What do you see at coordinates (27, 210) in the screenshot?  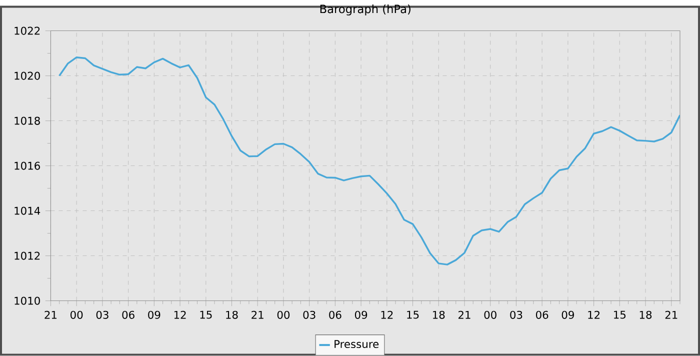 I see `y-tick-label: 1014` at bounding box center [27, 210].